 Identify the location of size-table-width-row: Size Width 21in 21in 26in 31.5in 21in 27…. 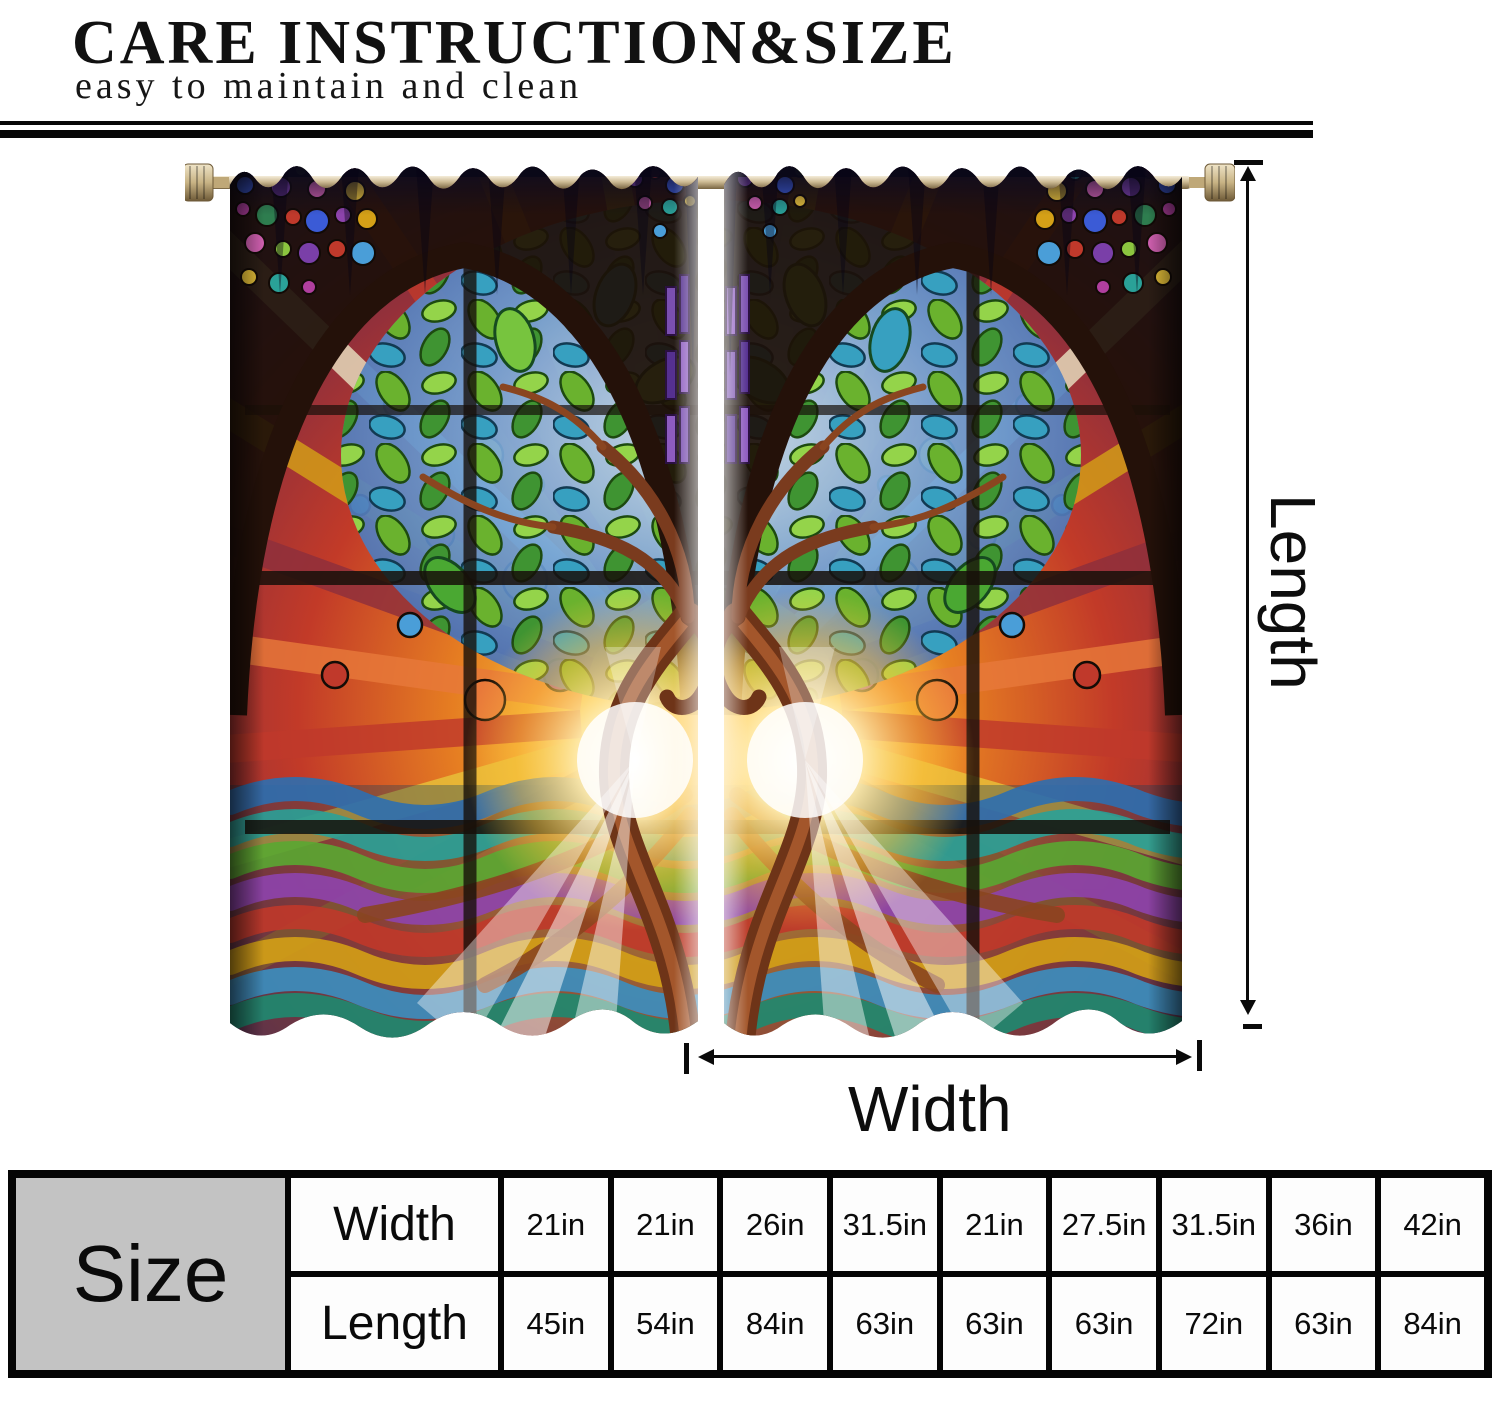
(750, 1274).